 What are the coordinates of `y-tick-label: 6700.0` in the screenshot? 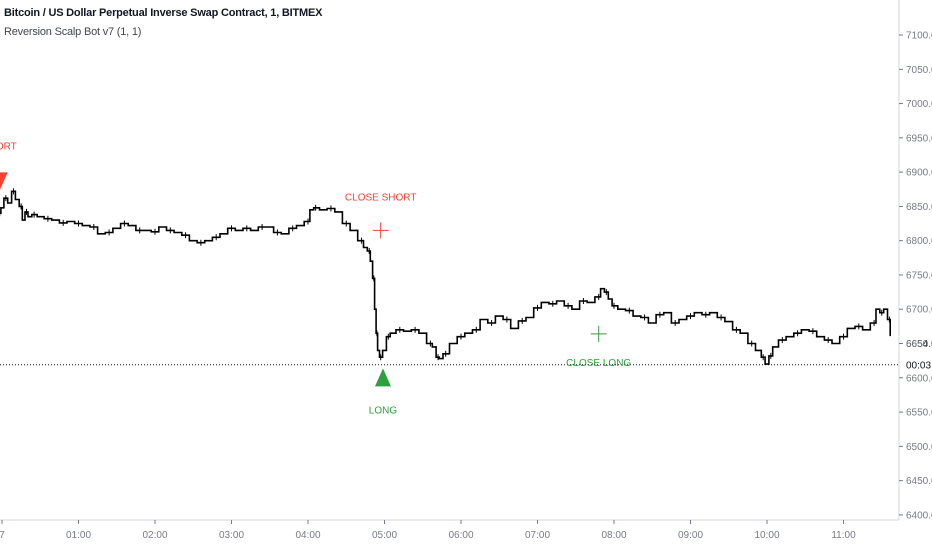 It's located at (919, 310).